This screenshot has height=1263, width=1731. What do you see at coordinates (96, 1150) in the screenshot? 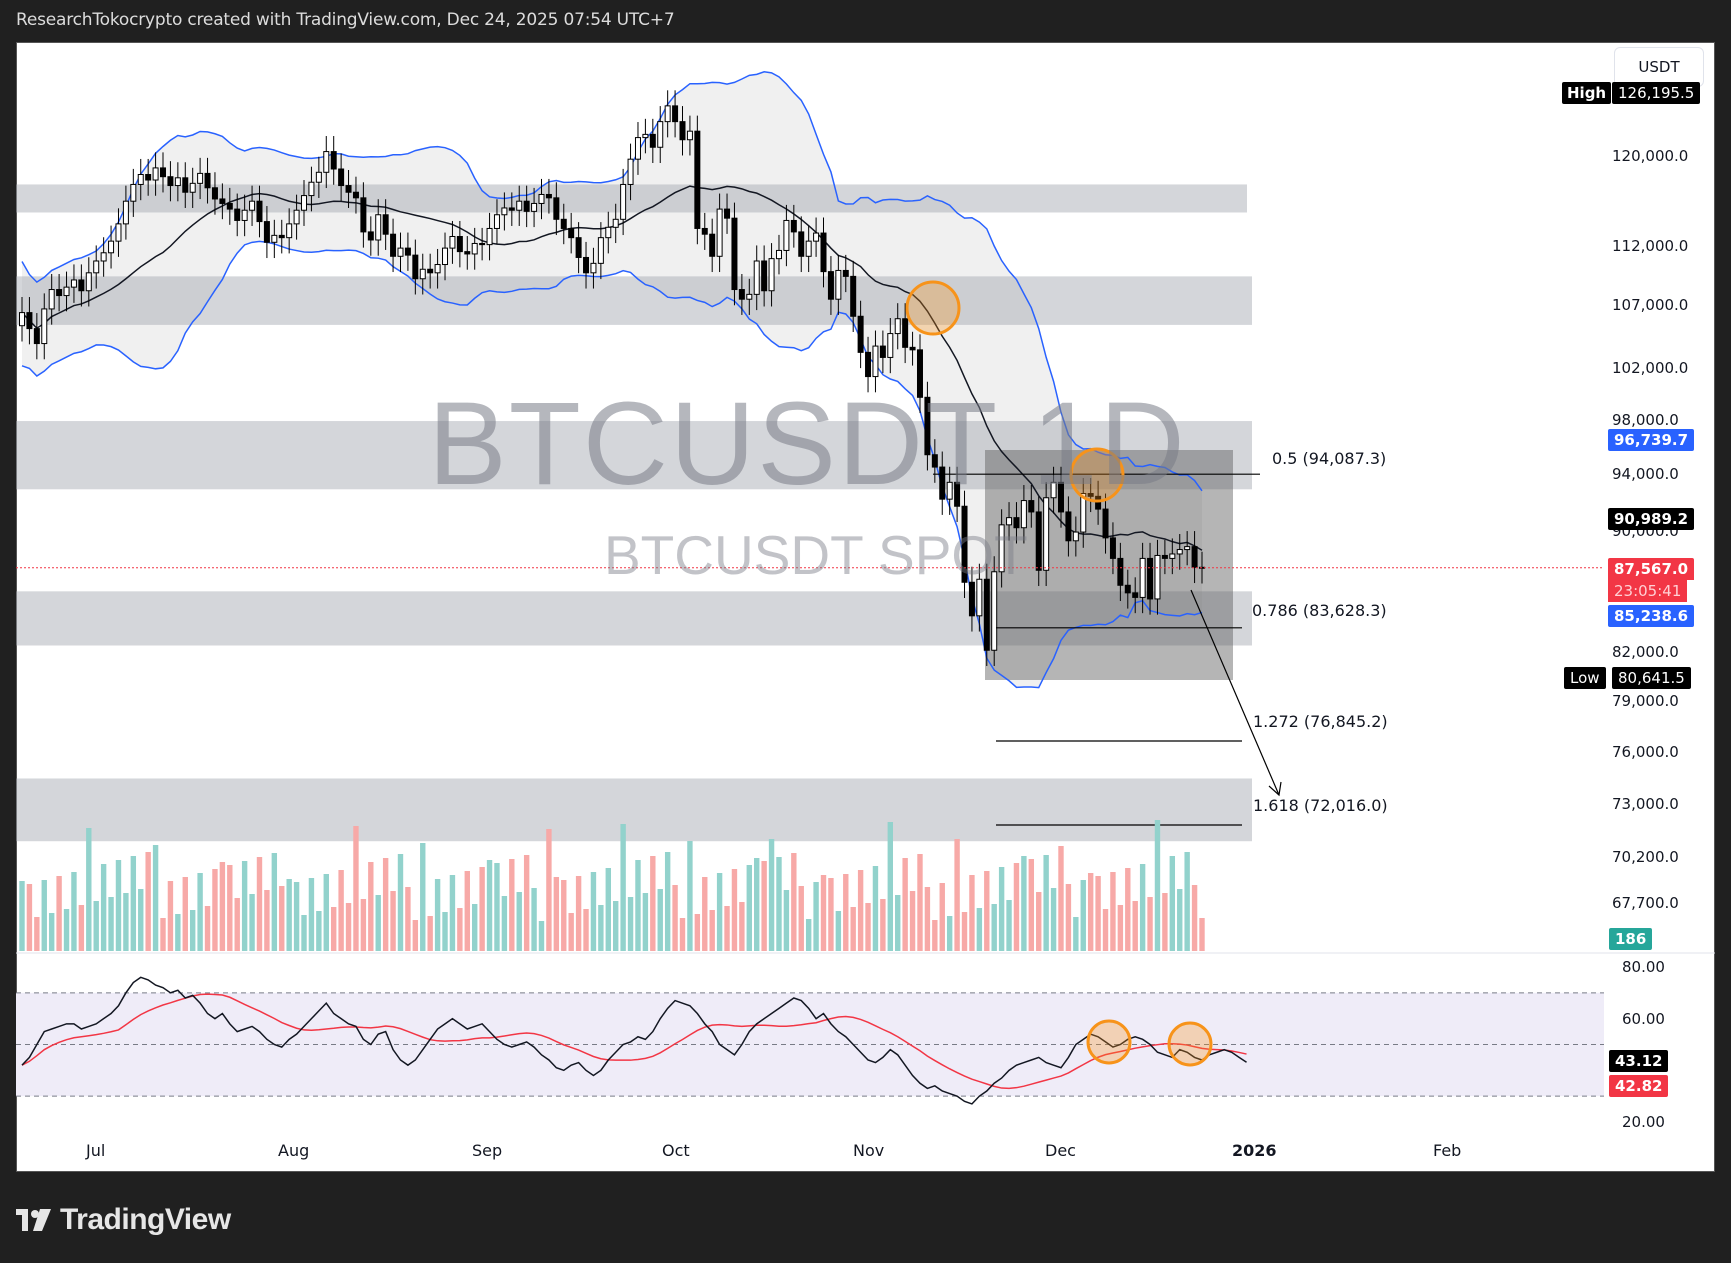
I see `time-label-jul: Jul` at bounding box center [96, 1150].